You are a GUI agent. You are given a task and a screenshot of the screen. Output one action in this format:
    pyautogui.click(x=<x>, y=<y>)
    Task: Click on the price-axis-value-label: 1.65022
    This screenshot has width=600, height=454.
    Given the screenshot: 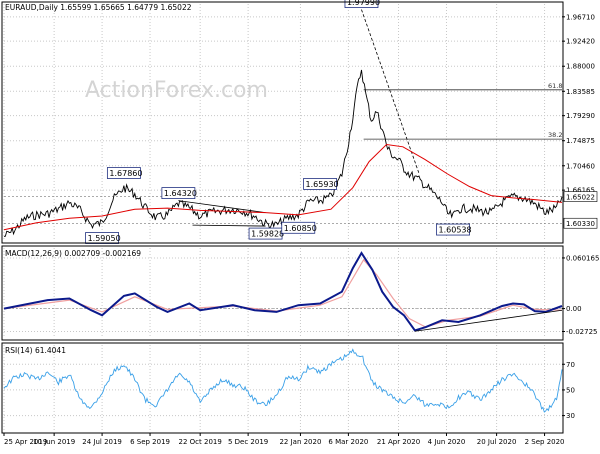 What is the action you would take?
    pyautogui.click(x=580, y=198)
    